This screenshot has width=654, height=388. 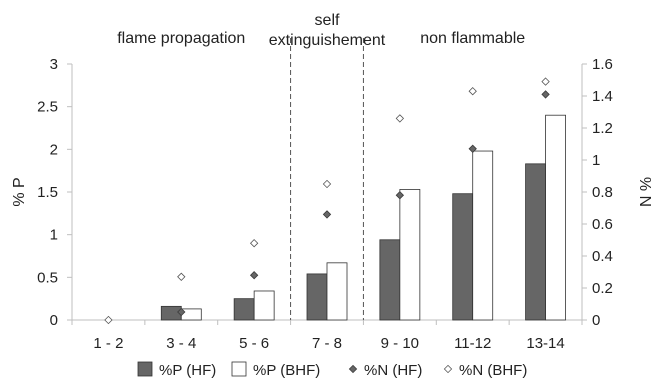 I want to click on x-tick-label: 9 - 10, so click(x=400, y=343).